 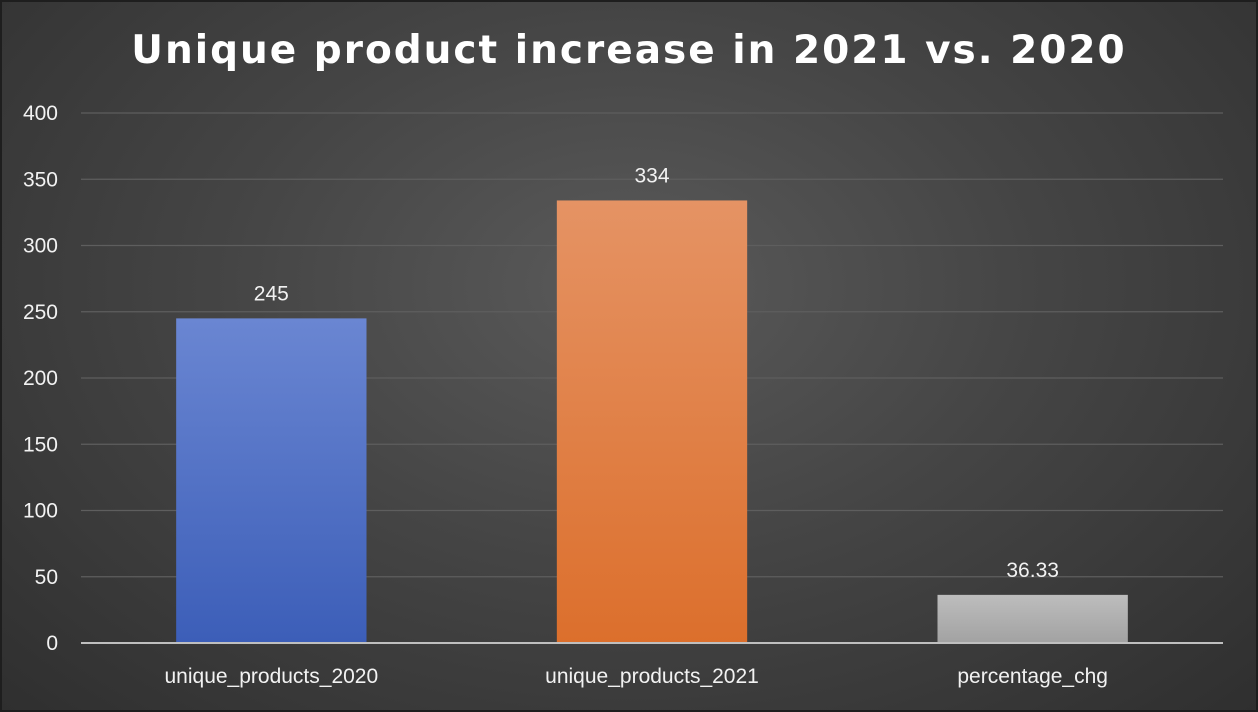 I want to click on y-tick-label: 100, so click(x=40, y=511).